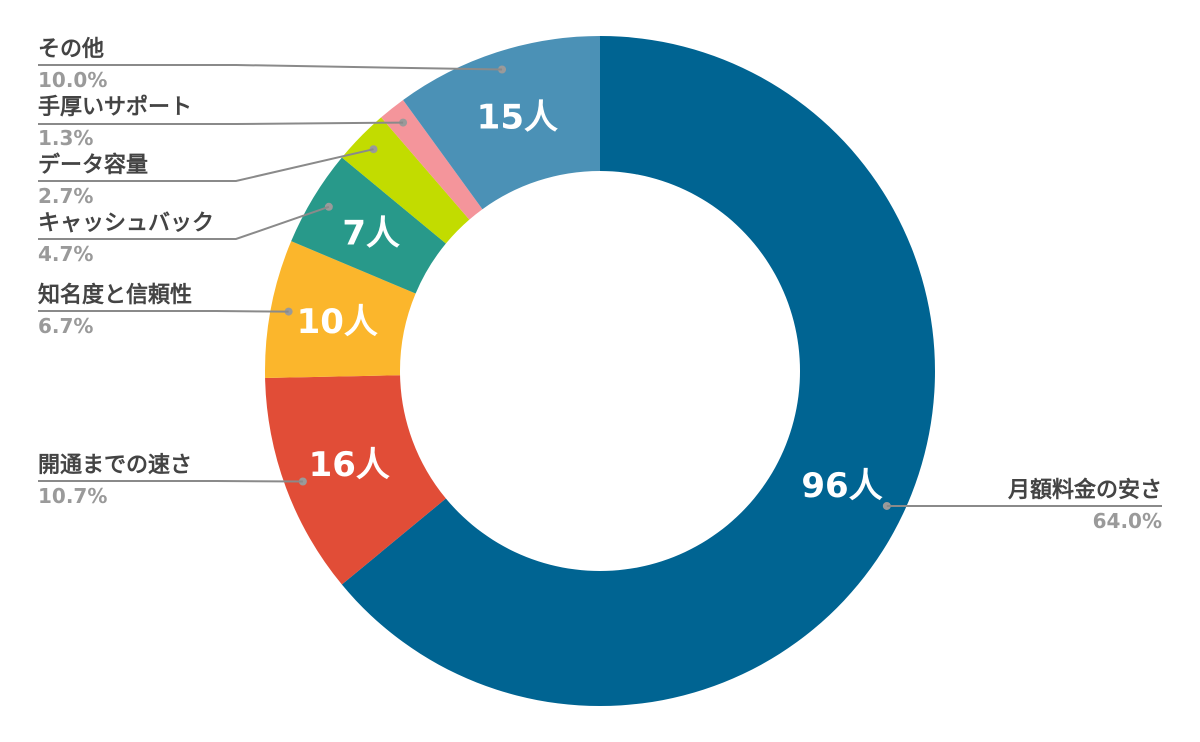 The image size is (1200, 742). What do you see at coordinates (65, 138) in the screenshot?
I see `category-percent: 1.3%` at bounding box center [65, 138].